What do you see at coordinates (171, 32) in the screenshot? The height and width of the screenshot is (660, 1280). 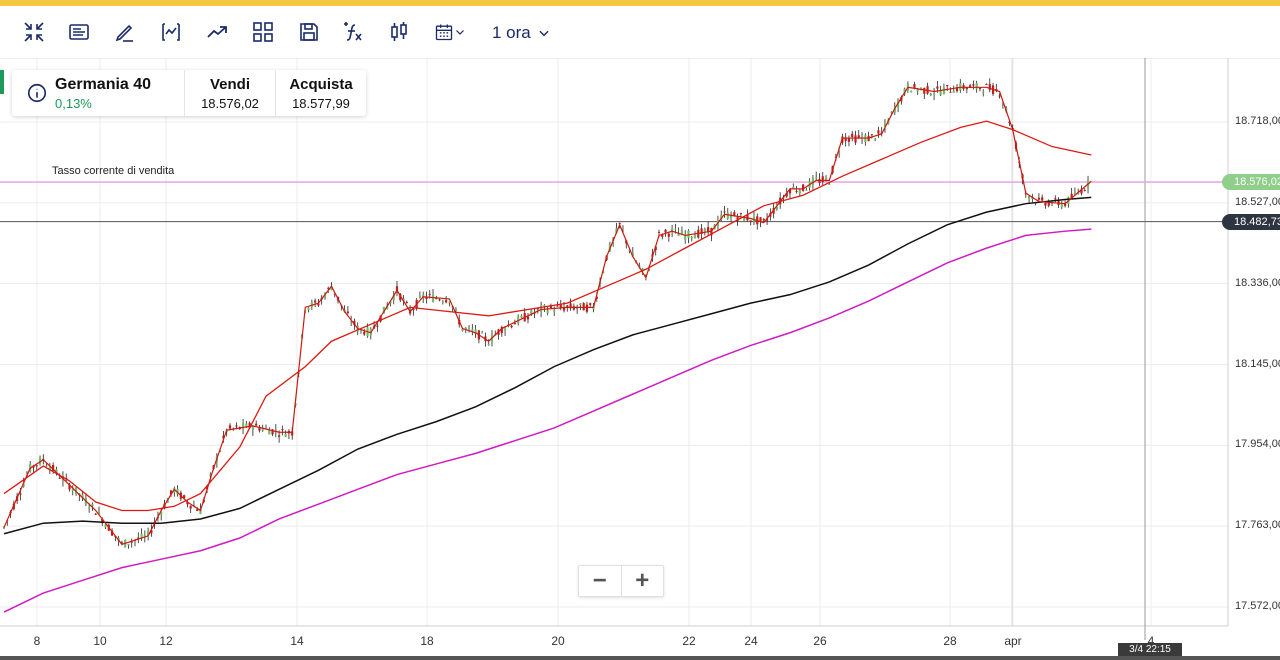 I see `indicator-icon` at bounding box center [171, 32].